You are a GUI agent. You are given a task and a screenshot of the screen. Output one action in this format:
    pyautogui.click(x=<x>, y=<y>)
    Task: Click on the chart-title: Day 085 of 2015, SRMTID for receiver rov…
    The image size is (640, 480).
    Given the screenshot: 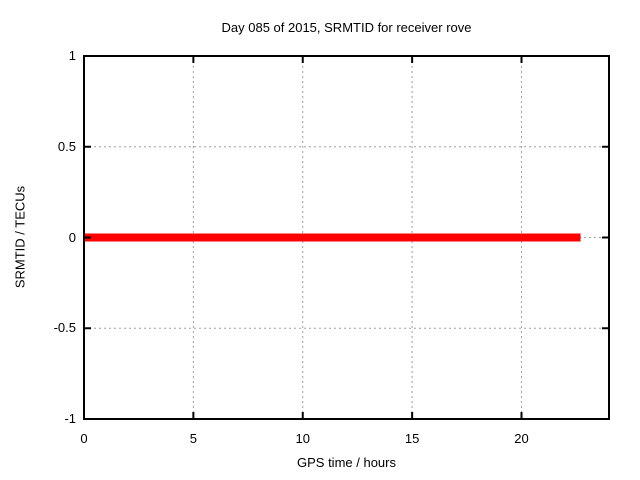 What is the action you would take?
    pyautogui.click(x=346, y=27)
    